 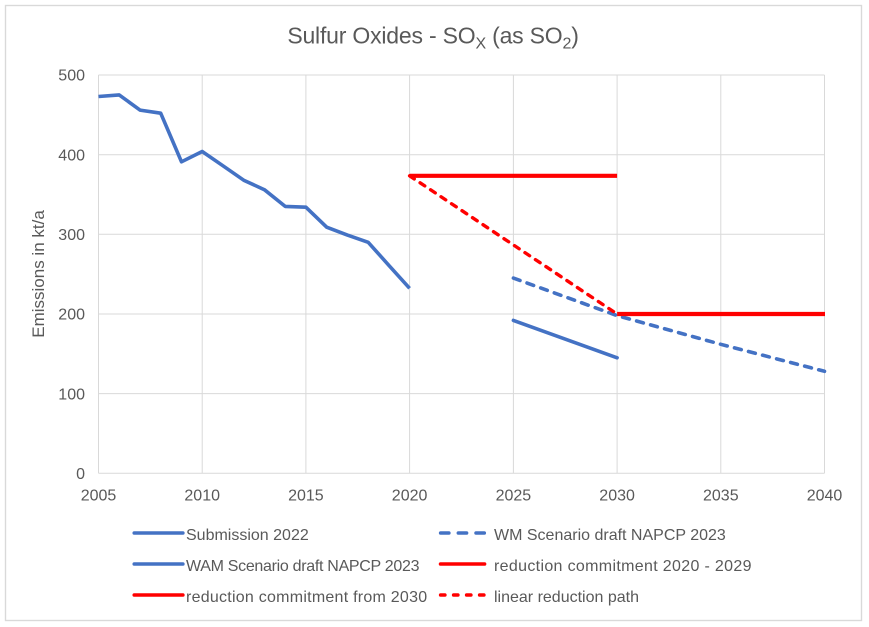 I want to click on svg-text:reduction commitment 2020 - 20: reduction commitment 2020 - 2029, so click(x=623, y=566).